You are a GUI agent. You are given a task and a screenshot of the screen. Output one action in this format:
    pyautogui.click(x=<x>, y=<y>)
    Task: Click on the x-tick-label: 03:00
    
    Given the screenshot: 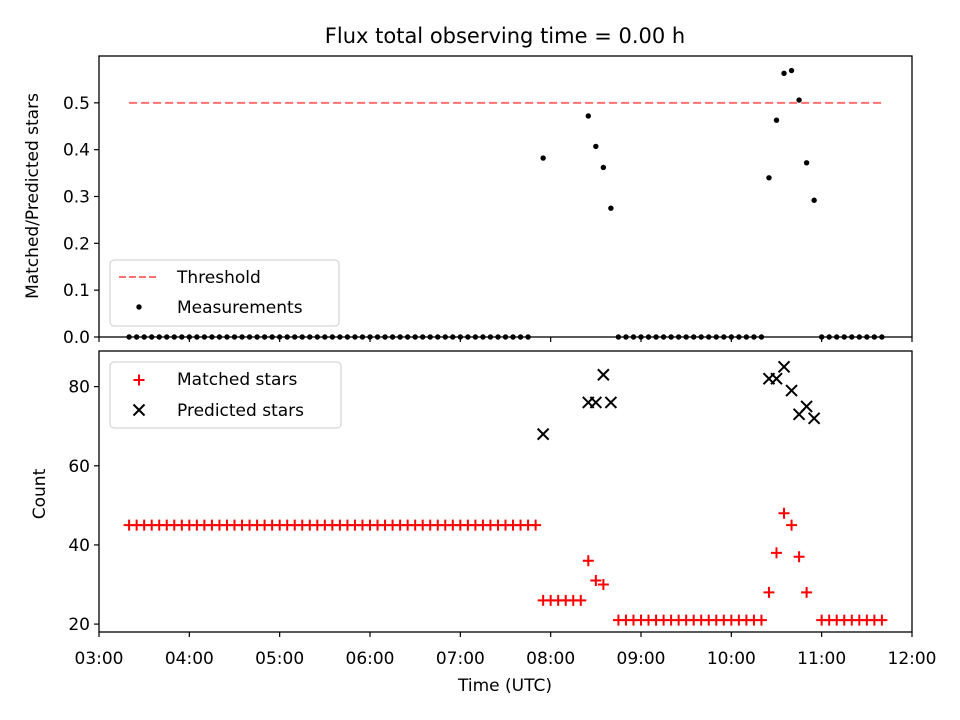 What is the action you would take?
    pyautogui.click(x=99, y=659)
    